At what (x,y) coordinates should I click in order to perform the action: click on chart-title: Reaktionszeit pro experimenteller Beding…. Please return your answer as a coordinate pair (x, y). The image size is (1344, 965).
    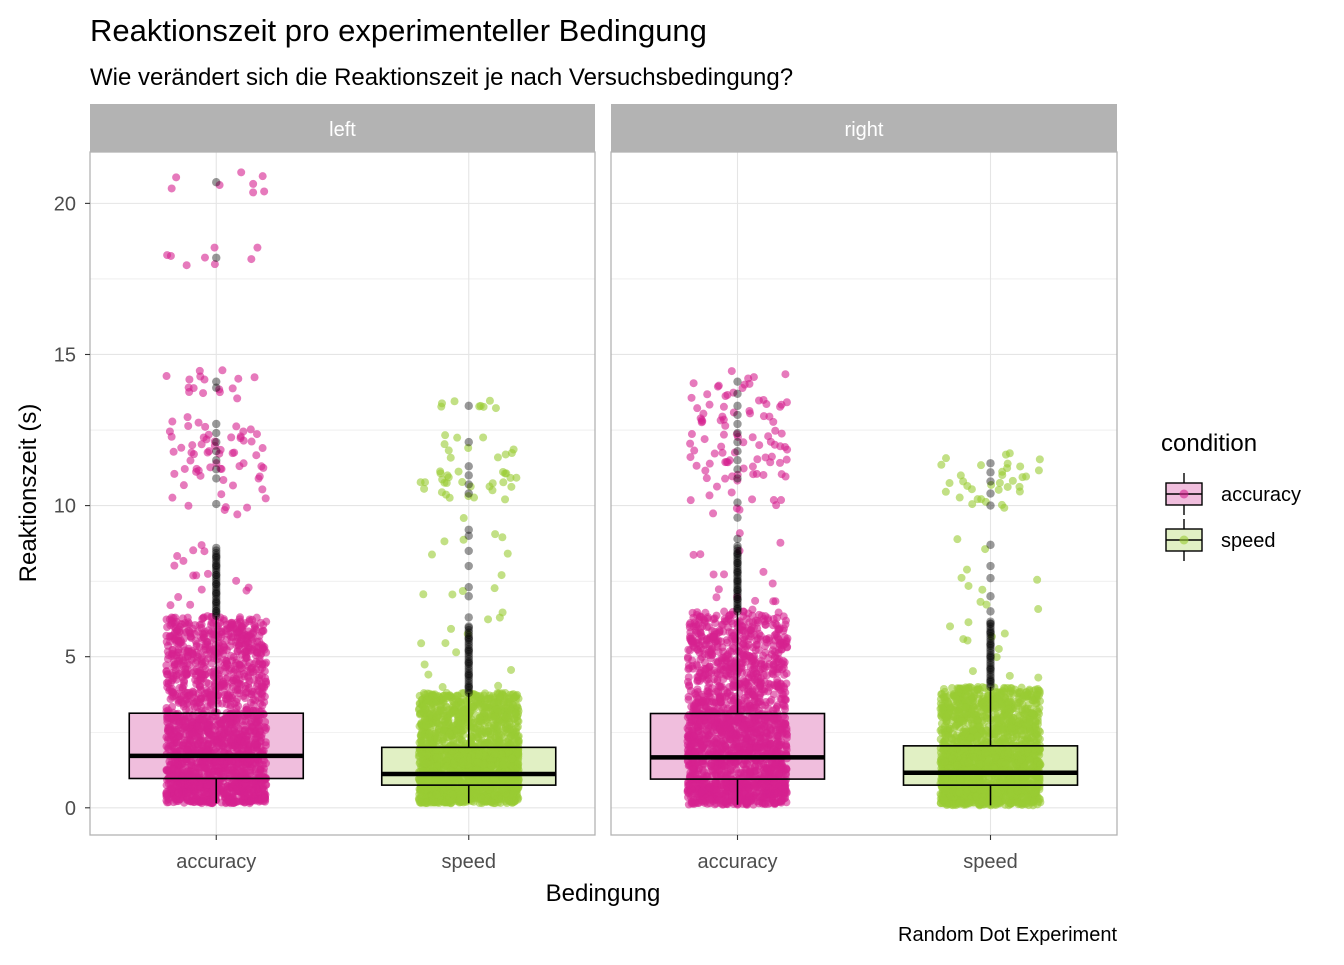
    Looking at the image, I should click on (398, 30).